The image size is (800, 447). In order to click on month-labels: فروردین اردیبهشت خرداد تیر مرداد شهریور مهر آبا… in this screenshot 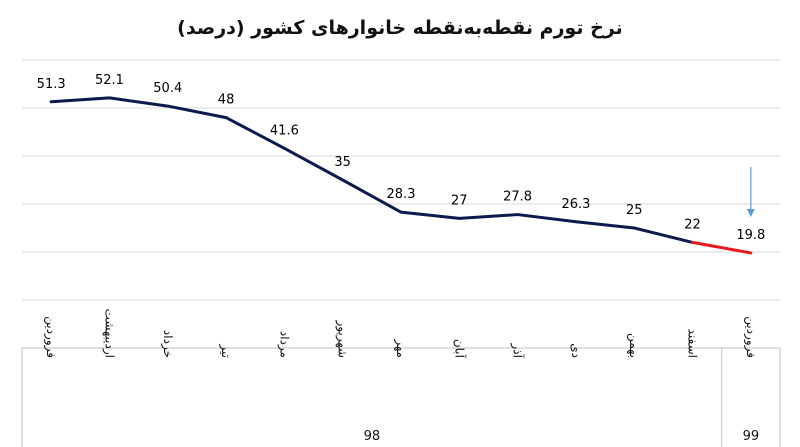, I will do `click(400, 334)`.